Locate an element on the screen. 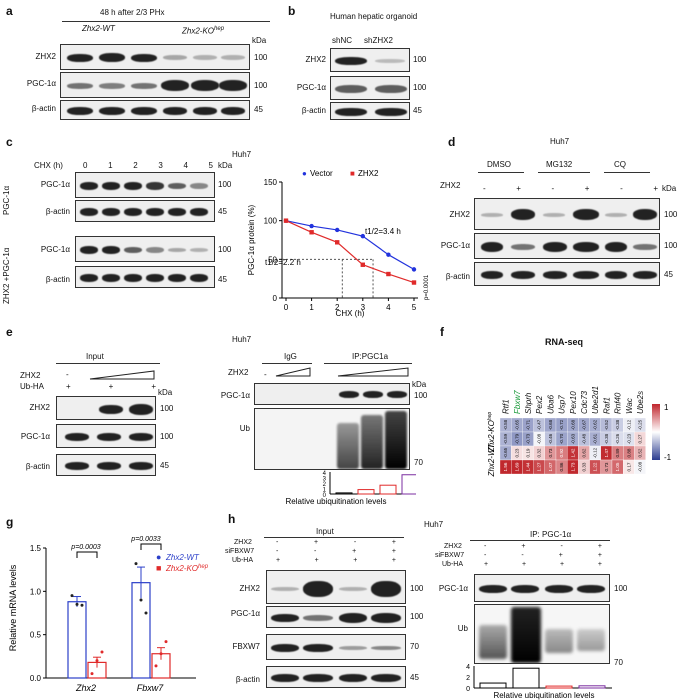 The width and height of the screenshot is (683, 700). g-ytick-label: 0.0 is located at coordinates (36, 678).